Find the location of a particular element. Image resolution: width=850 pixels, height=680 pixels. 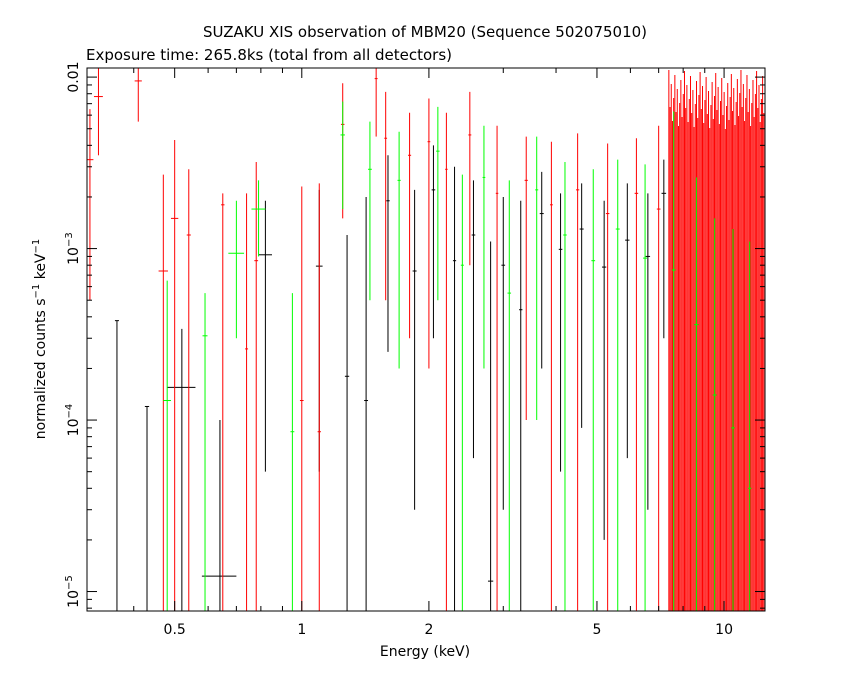

y-tick-label: 0.01 is located at coordinates (74, 77).